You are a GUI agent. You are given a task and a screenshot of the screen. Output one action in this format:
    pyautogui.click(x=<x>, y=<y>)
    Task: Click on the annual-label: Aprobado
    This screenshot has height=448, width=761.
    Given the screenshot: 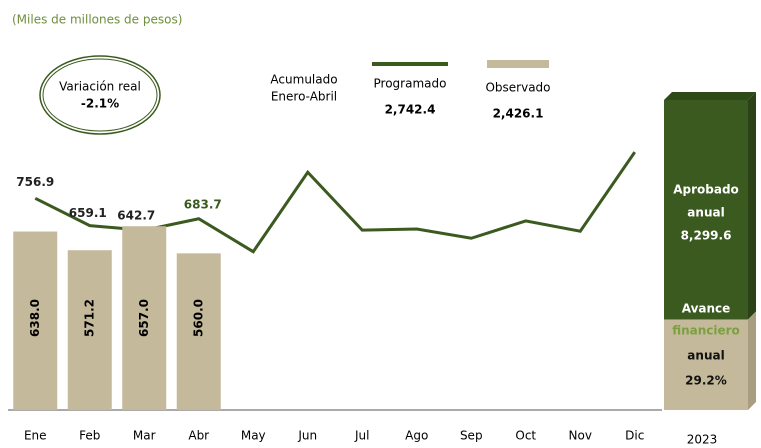 What is the action you would take?
    pyautogui.click(x=706, y=190)
    